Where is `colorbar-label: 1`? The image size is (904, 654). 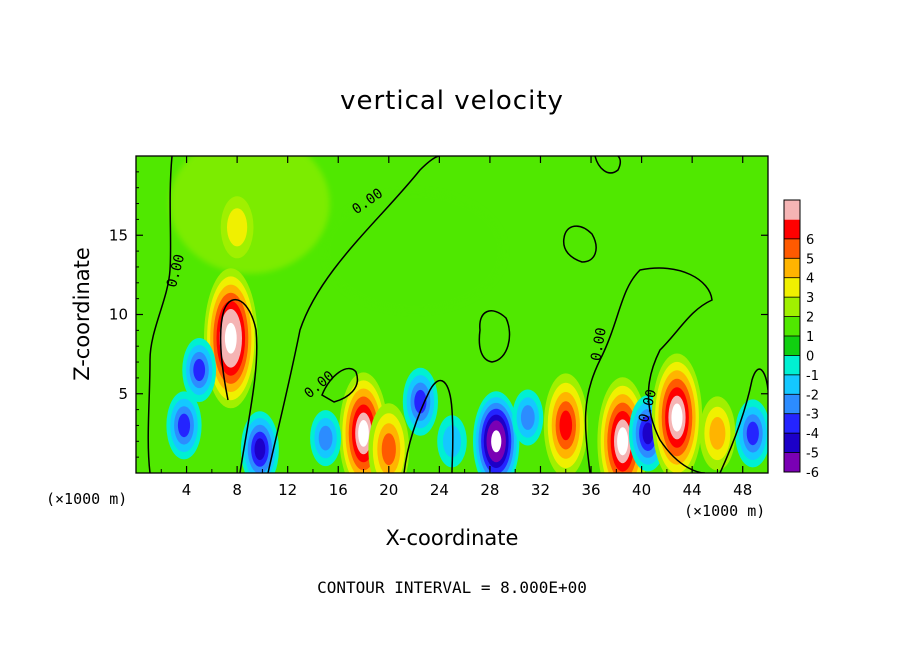 colorbar-label: 1 is located at coordinates (810, 337).